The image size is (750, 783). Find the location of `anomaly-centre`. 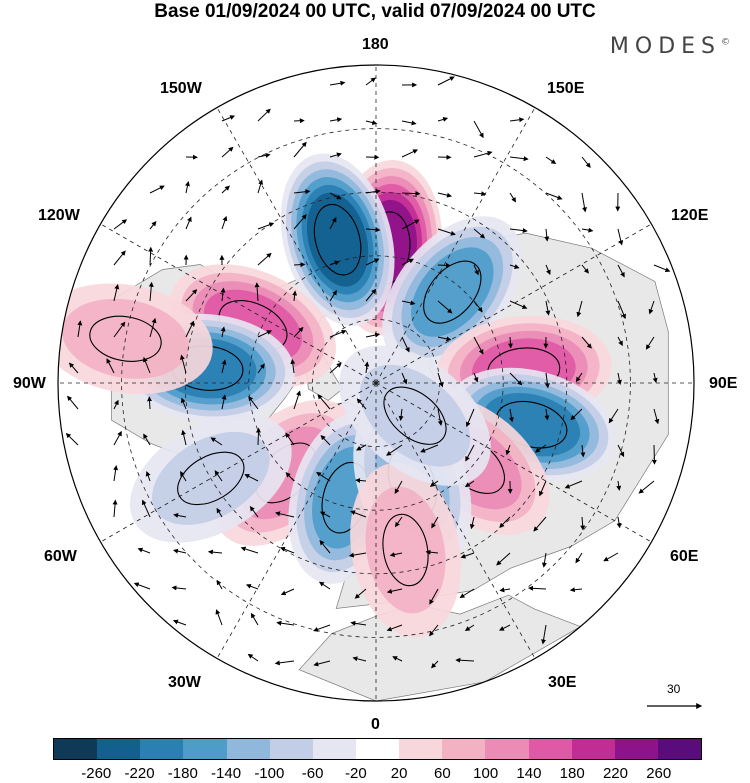

anomaly-centre is located at coordinates (452, 292).